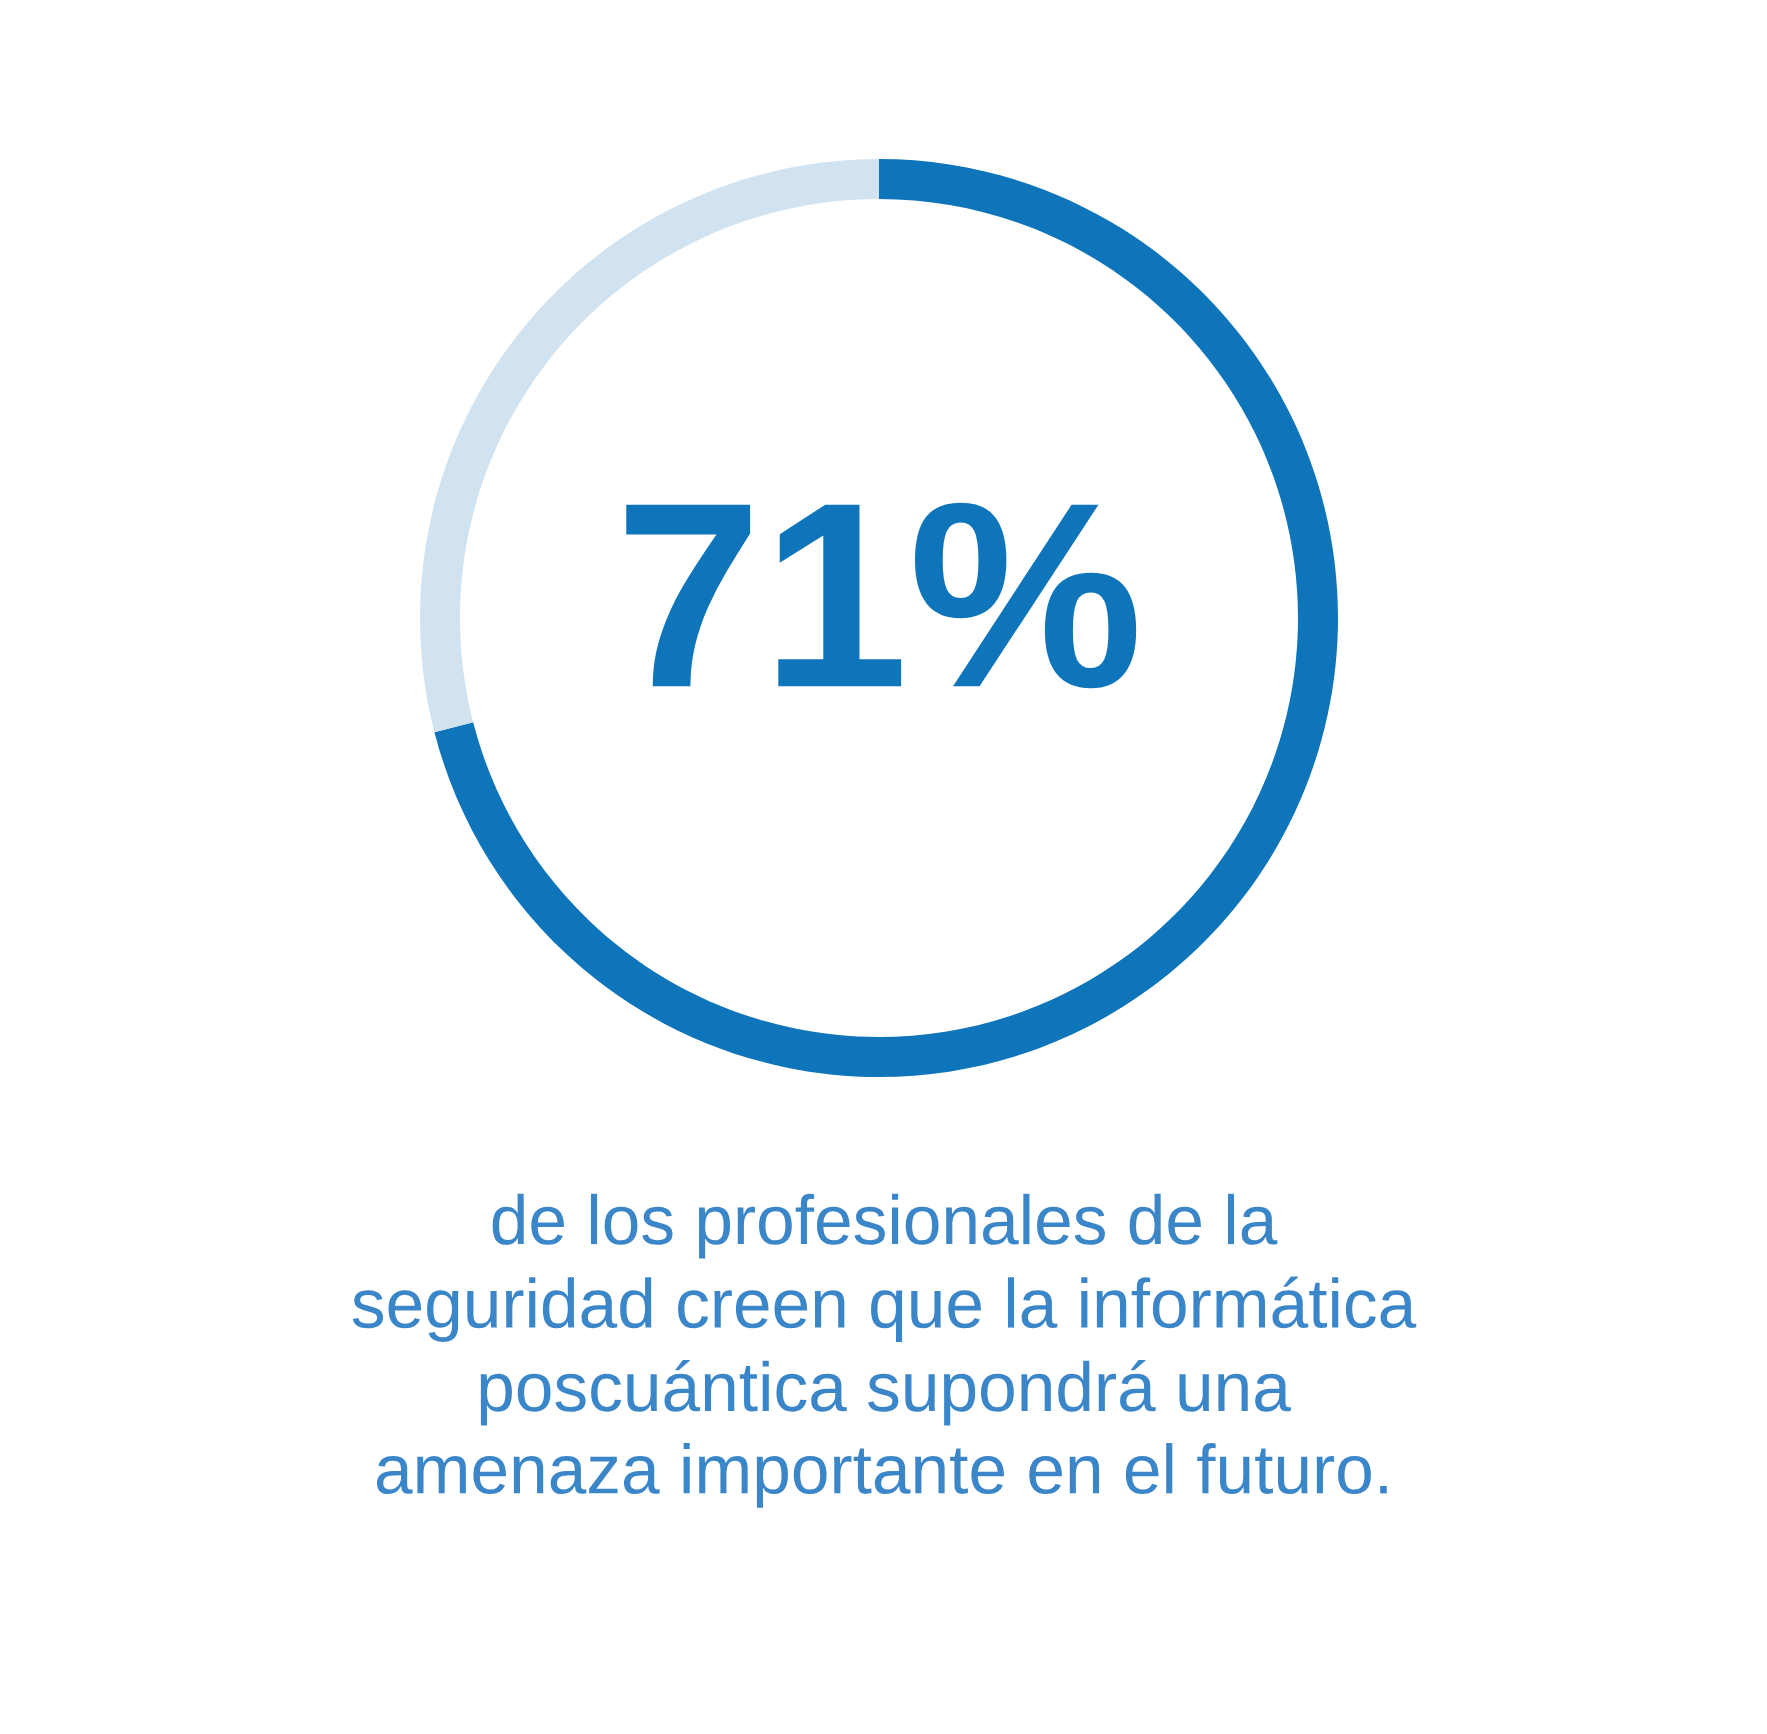  I want to click on data-label: 71%, so click(881, 595).